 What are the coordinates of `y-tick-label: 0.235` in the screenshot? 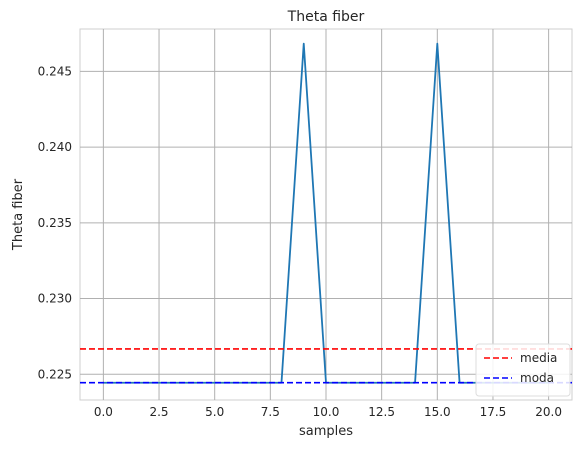 It's located at (55, 223).